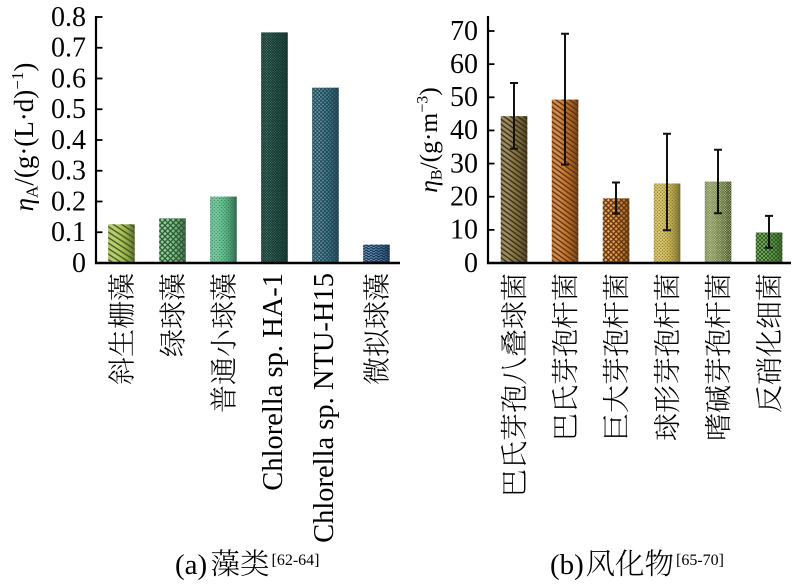 The image size is (800, 584). Describe the element at coordinates (68, 17) in the screenshot. I see `svg-text: 0.8` at that location.